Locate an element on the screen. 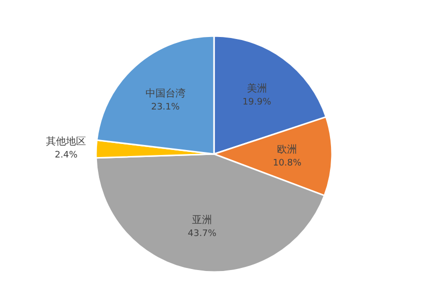 The width and height of the screenshot is (422, 297). data-label: 10.8% is located at coordinates (287, 163).